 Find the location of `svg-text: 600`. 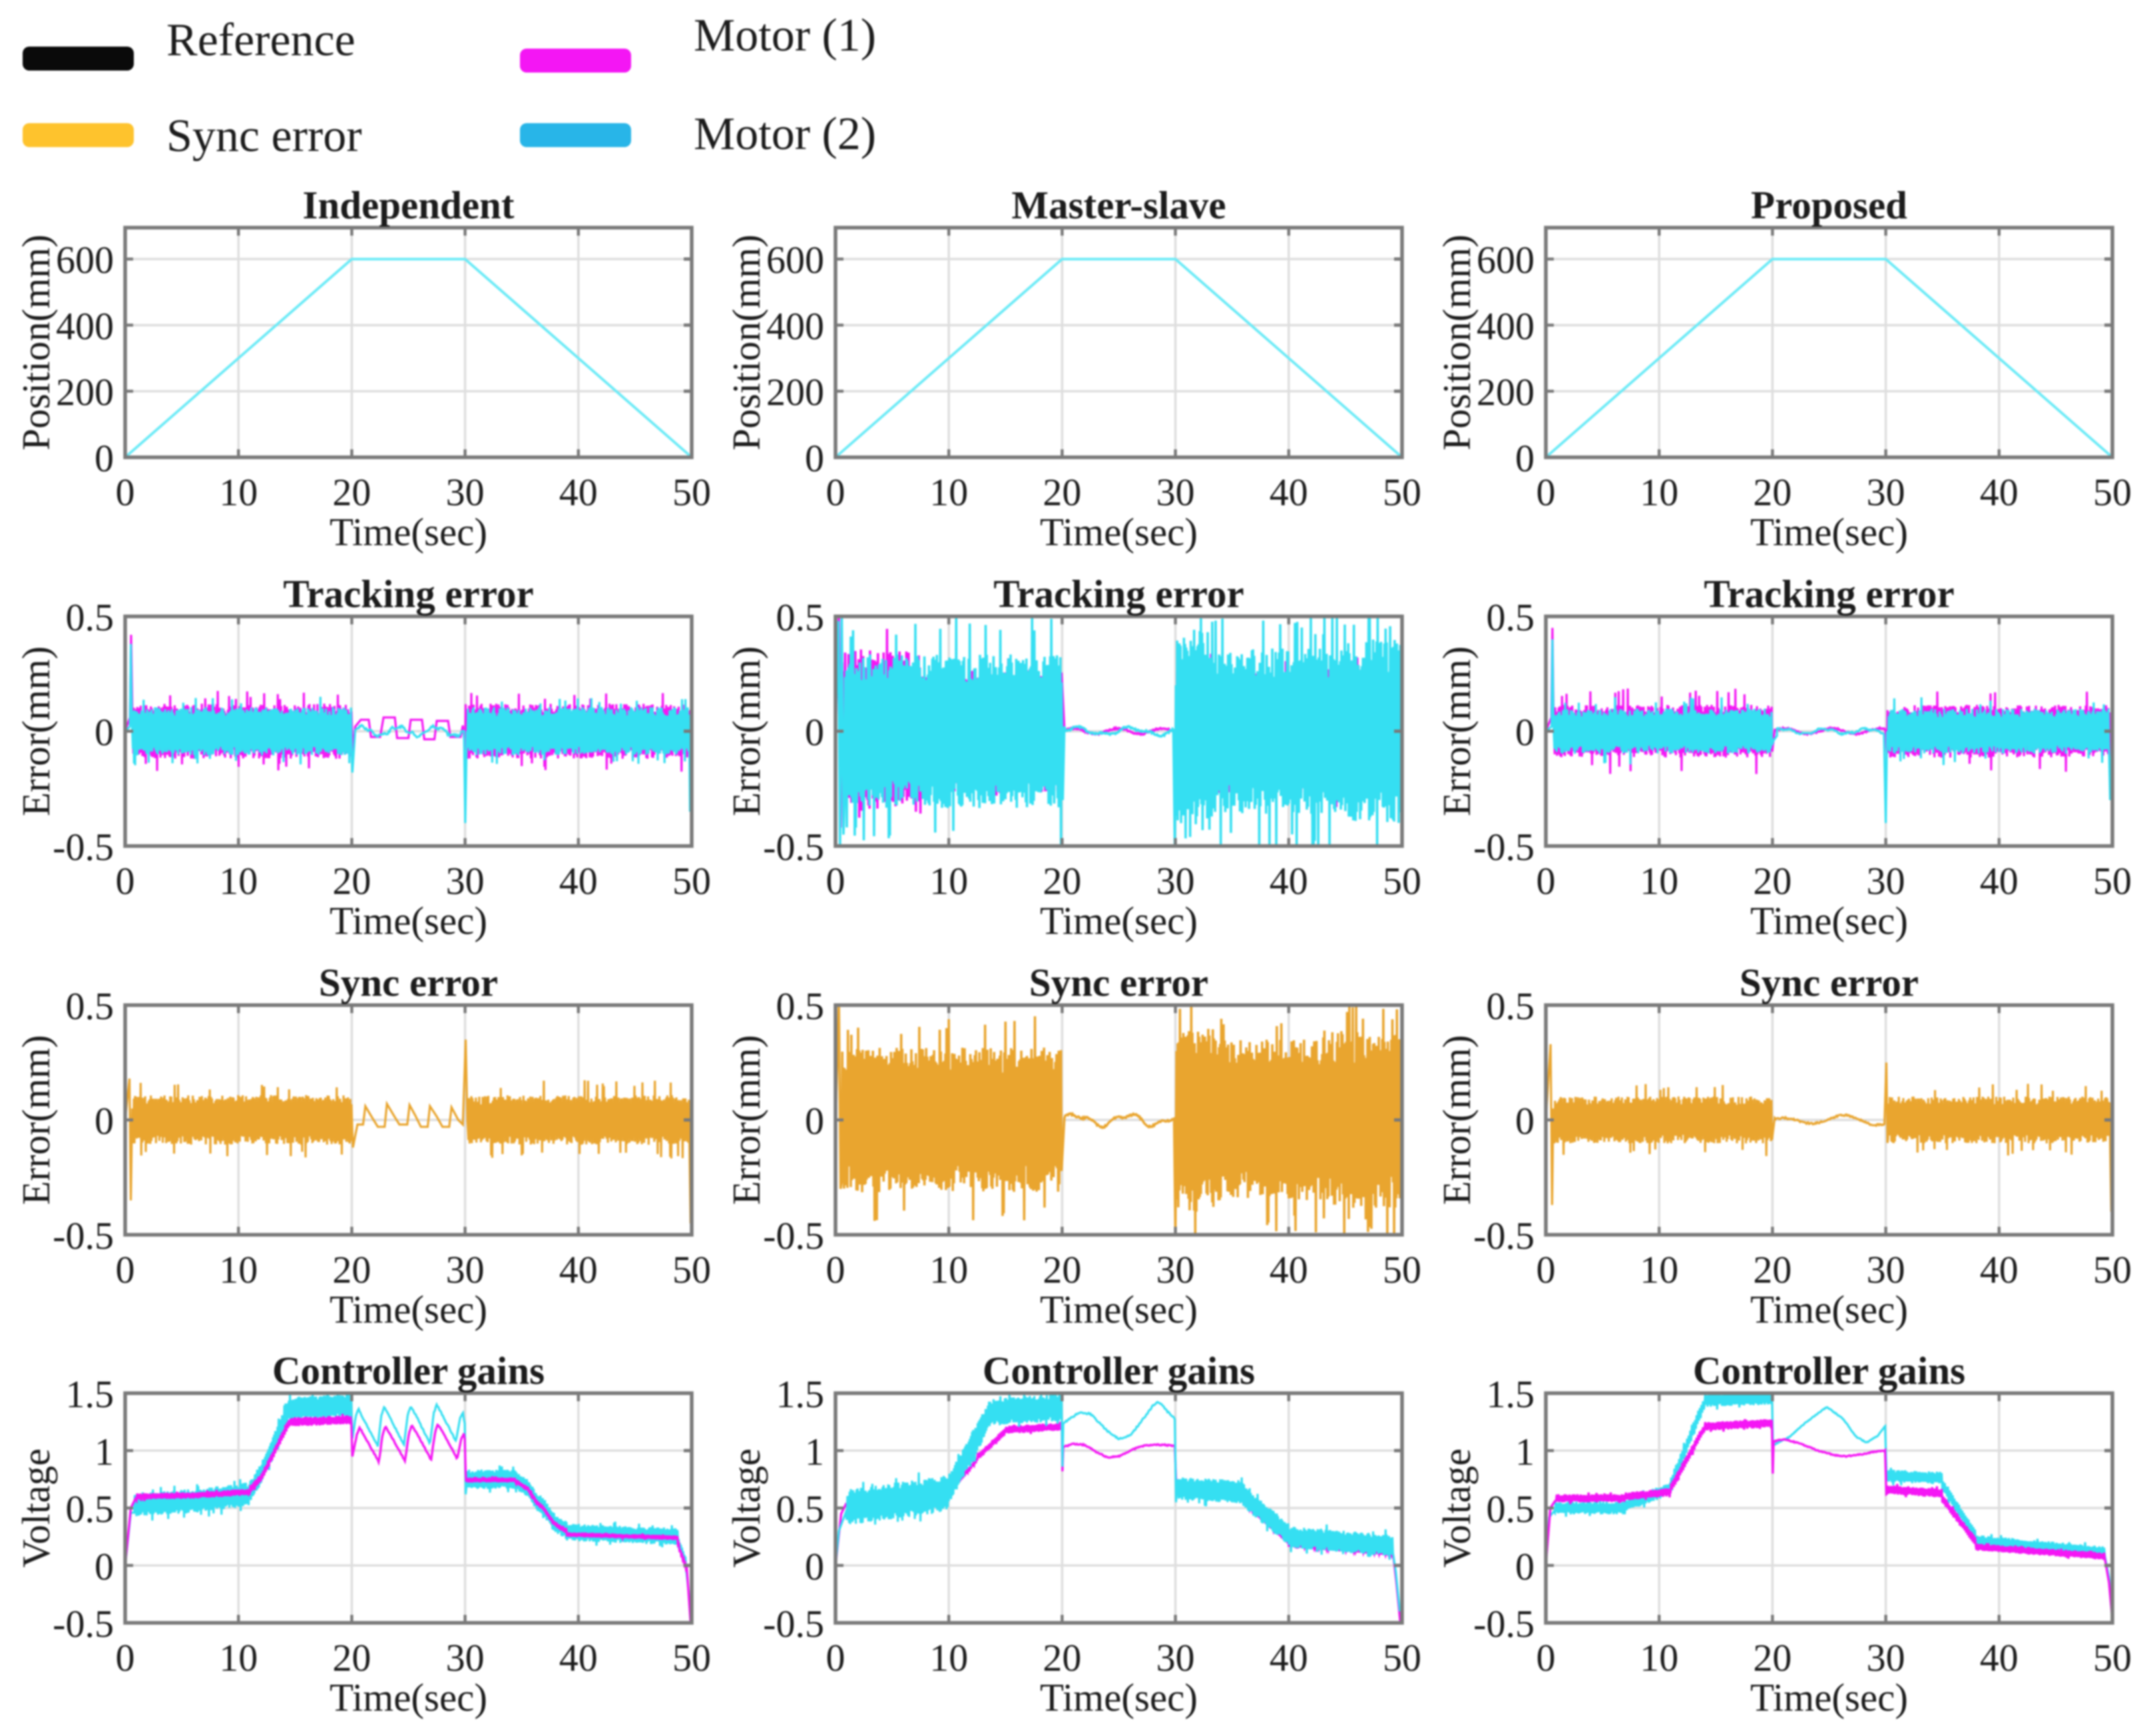

svg-text: 600 is located at coordinates (85, 260).